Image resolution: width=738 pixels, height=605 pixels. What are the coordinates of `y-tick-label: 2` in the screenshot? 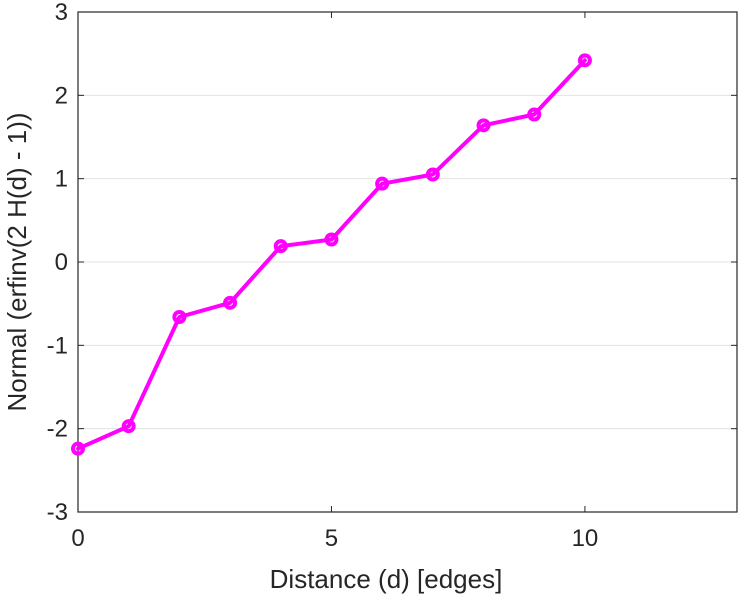 It's located at (61, 95).